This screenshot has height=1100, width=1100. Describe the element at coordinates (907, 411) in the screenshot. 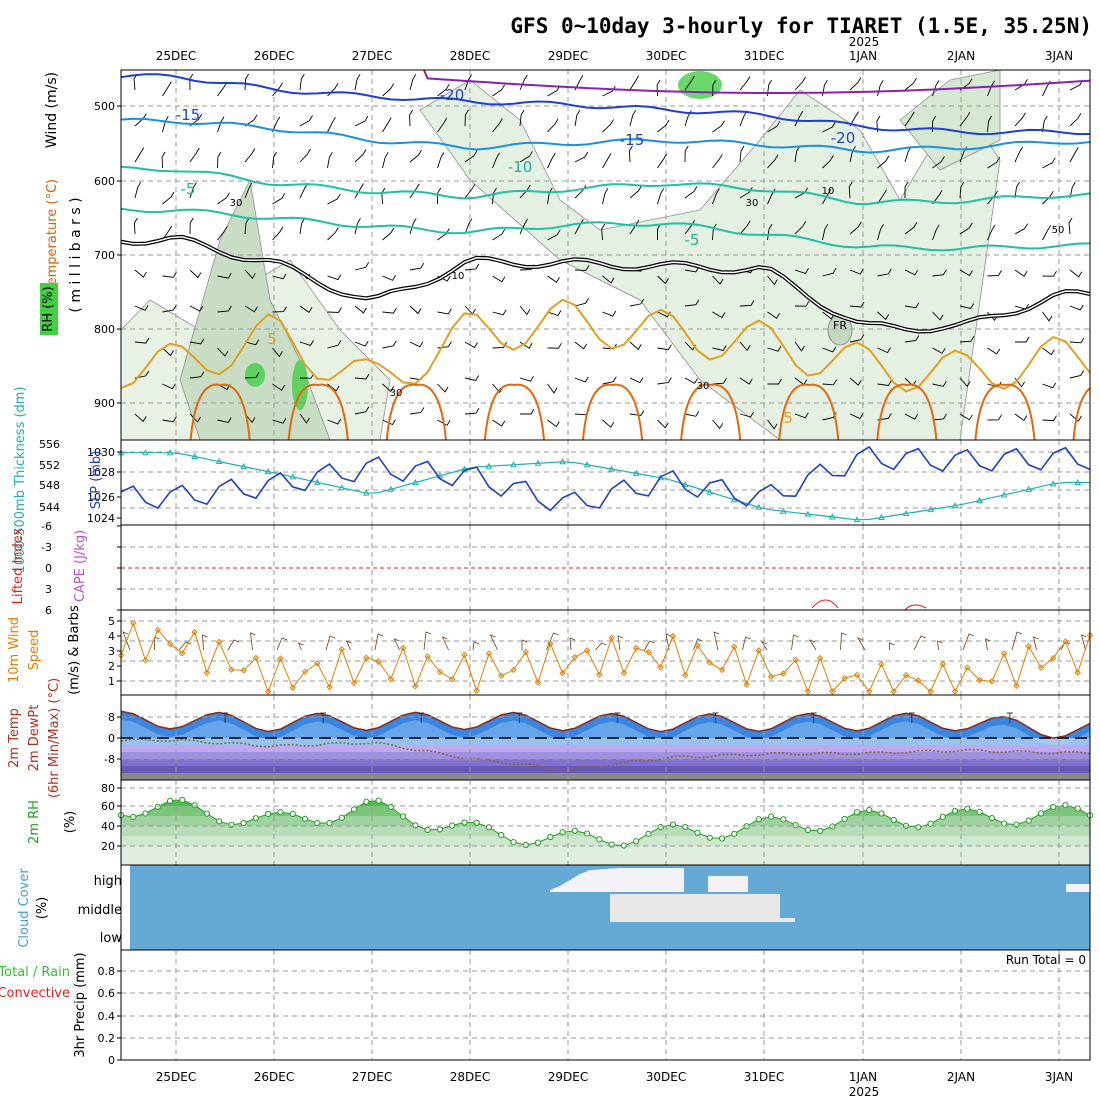

I see `isotherm-line-diurnal` at that location.